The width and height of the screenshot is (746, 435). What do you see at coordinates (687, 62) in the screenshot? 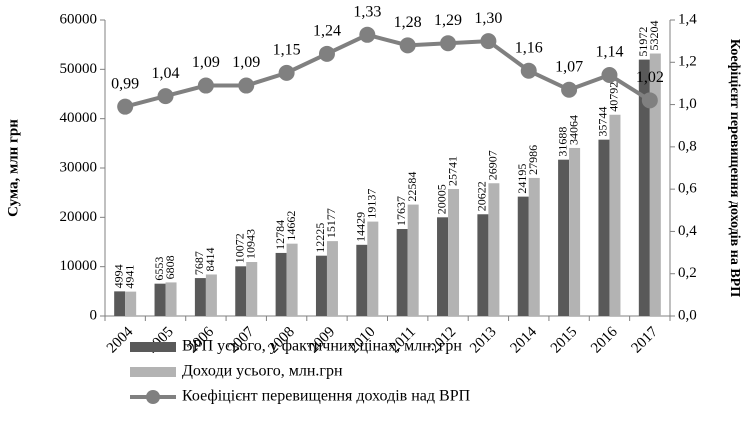
I see `y2-tick-label: 1,2` at bounding box center [687, 62].